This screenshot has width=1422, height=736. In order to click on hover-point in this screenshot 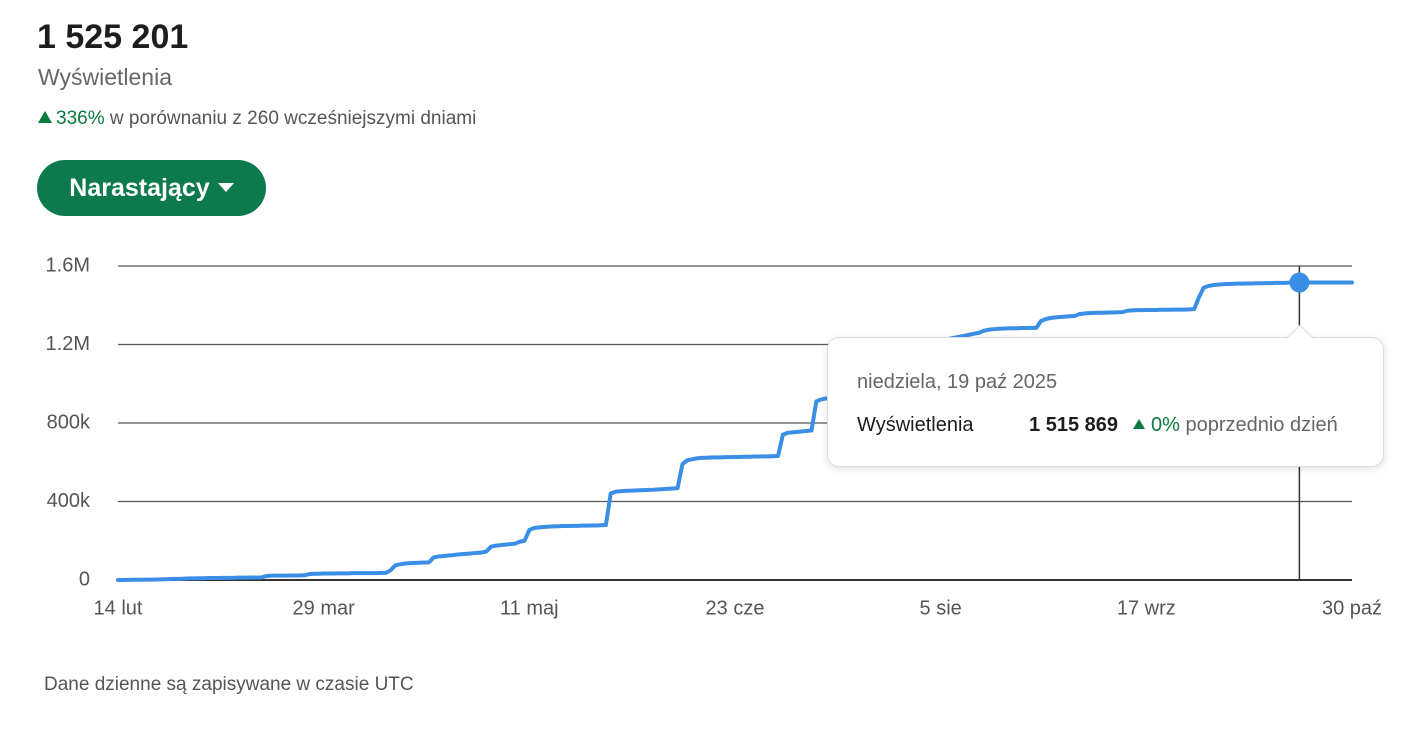, I will do `click(1299, 282)`.